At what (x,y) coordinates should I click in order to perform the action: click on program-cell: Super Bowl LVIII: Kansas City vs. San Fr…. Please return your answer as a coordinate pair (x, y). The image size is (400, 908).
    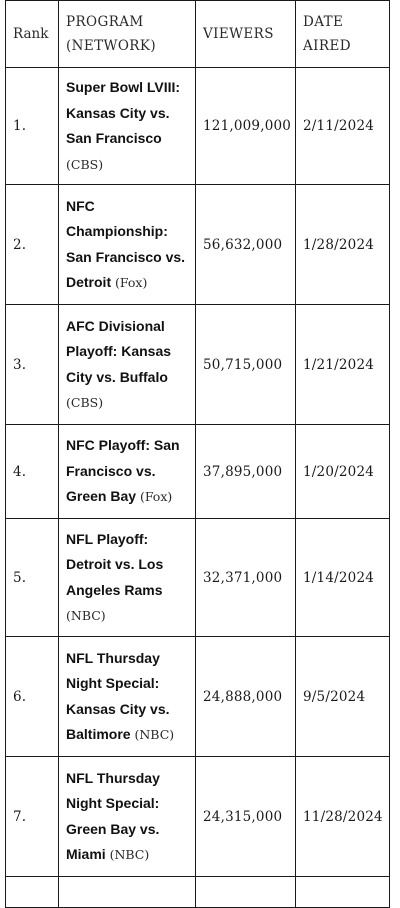
    Looking at the image, I should click on (127, 126).